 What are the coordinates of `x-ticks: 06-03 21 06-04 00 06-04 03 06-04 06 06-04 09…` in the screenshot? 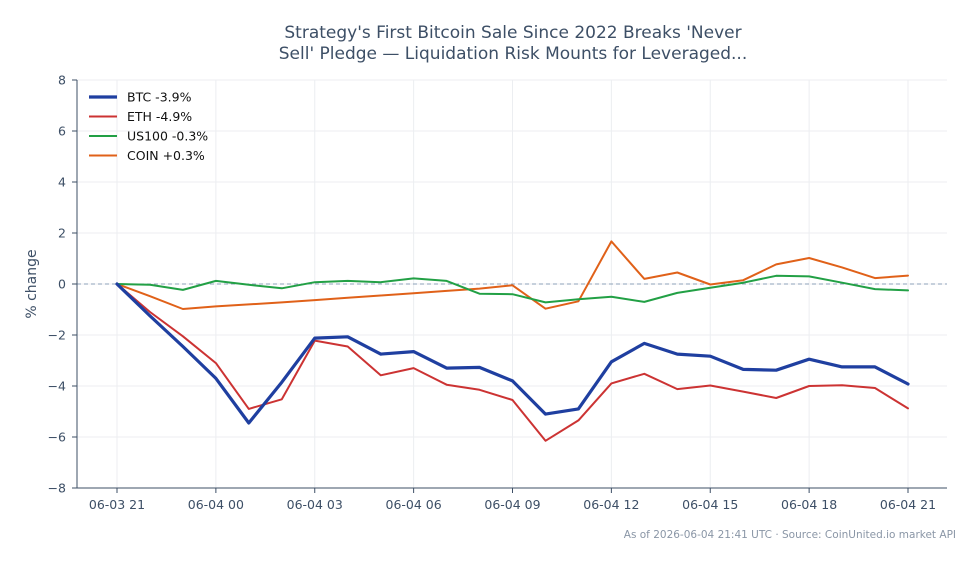 It's located at (512, 500).